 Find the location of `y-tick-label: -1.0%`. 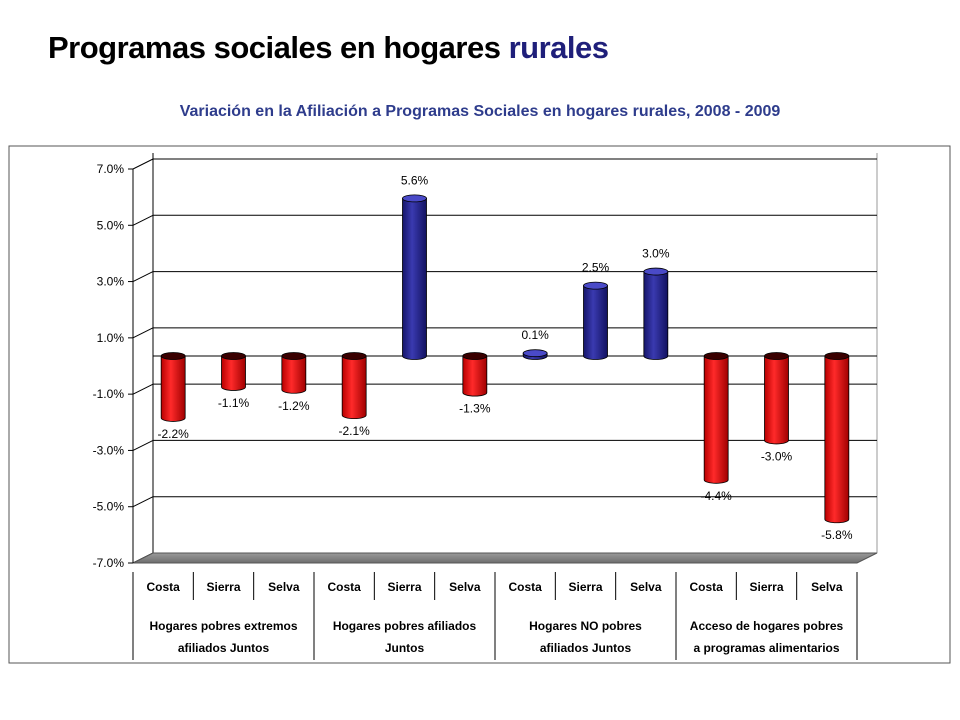

y-tick-label: -1.0% is located at coordinates (109, 394).